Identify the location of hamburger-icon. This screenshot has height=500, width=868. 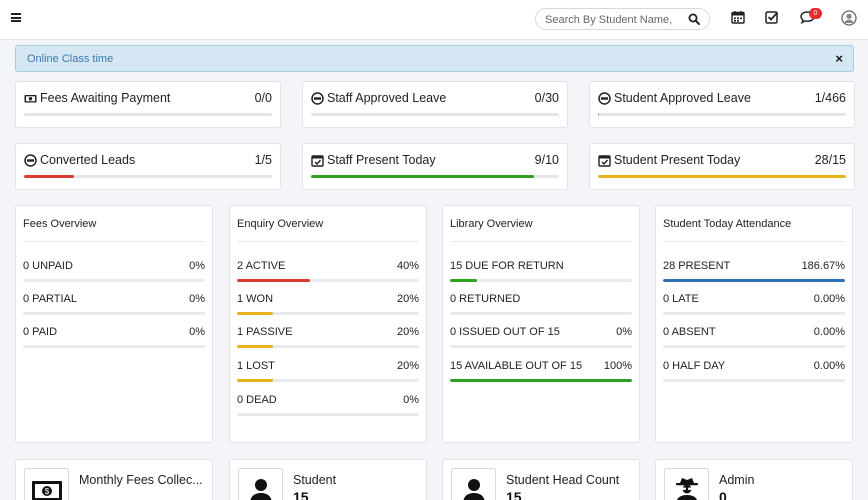
(16, 17).